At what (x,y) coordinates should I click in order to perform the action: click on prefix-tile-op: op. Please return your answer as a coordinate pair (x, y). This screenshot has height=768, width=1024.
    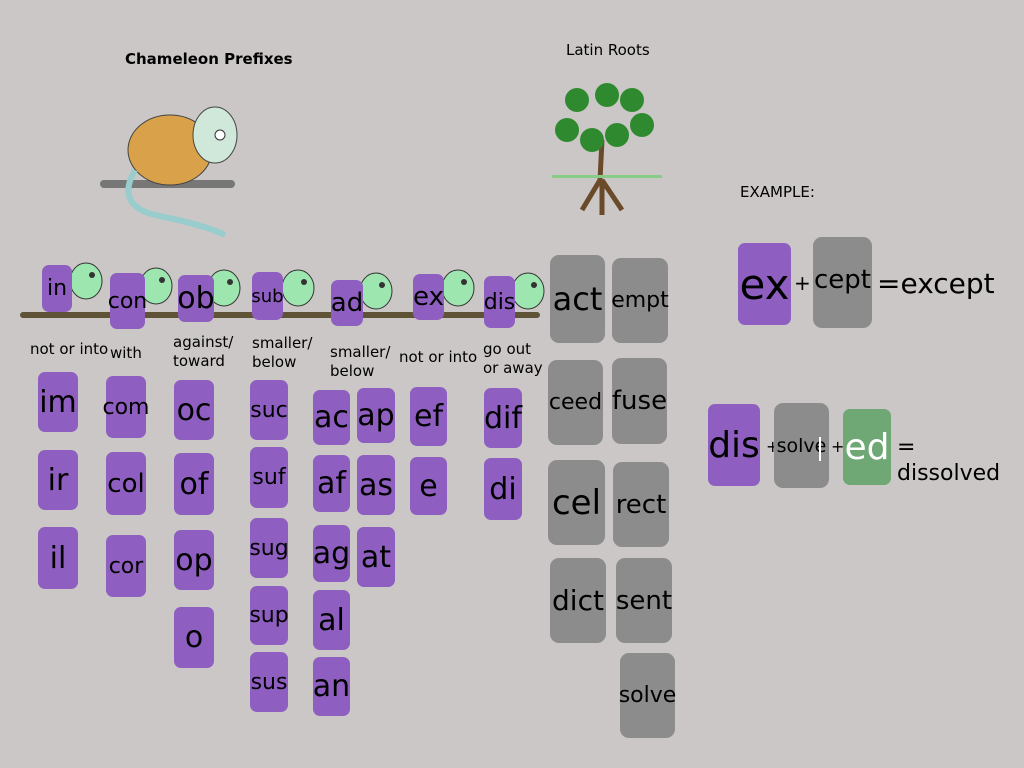
    Looking at the image, I should click on (194, 560).